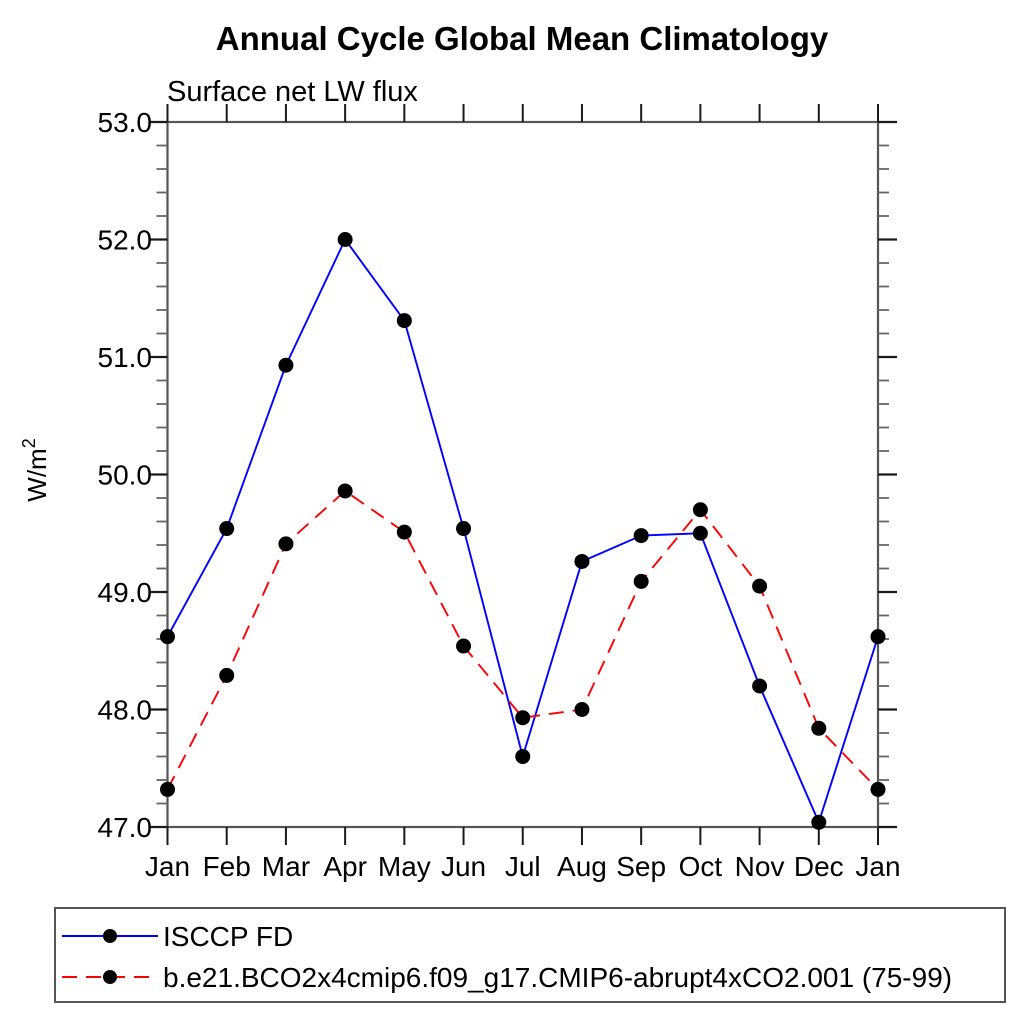 Image resolution: width=1024 pixels, height=1024 pixels. I want to click on chart-title: Annual Cycle Global Mean Climatology, so click(522, 38).